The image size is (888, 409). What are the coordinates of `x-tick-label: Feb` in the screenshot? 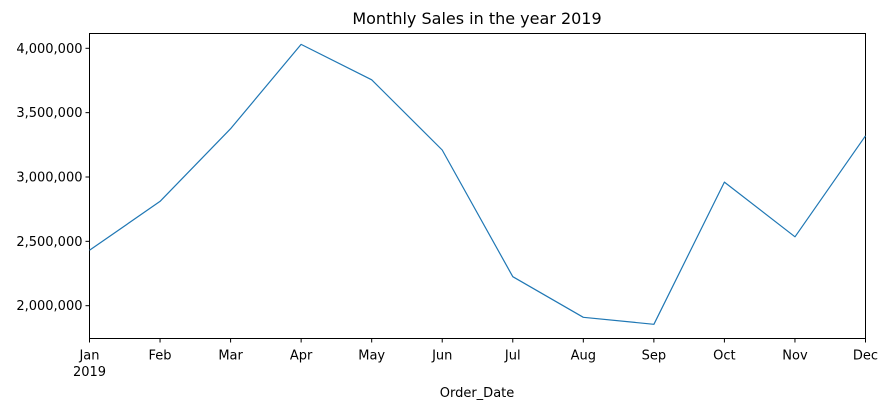 It's located at (160, 356).